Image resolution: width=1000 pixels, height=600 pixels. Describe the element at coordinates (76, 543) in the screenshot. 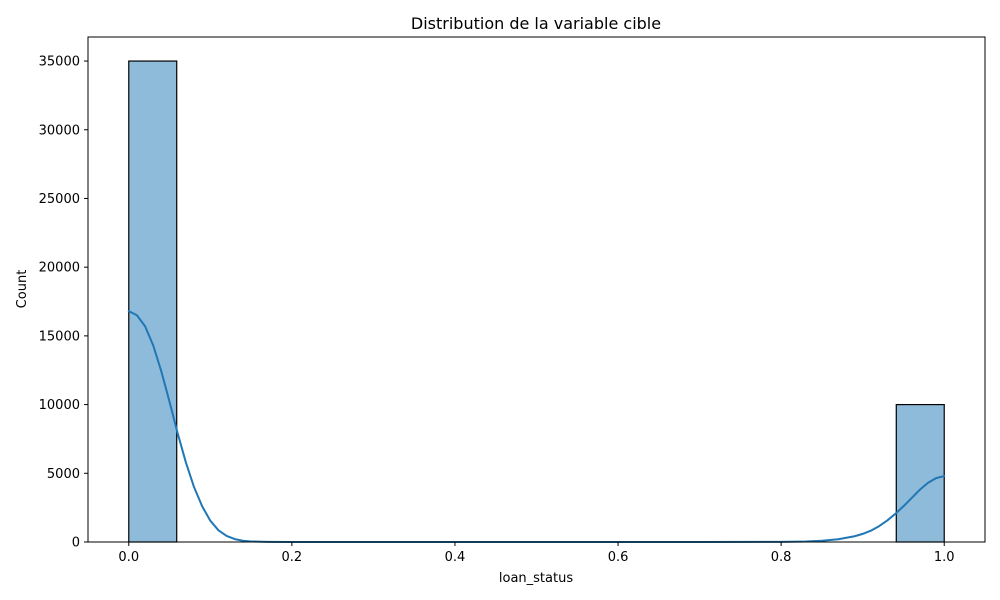

I see `y-tick-label: 0` at that location.